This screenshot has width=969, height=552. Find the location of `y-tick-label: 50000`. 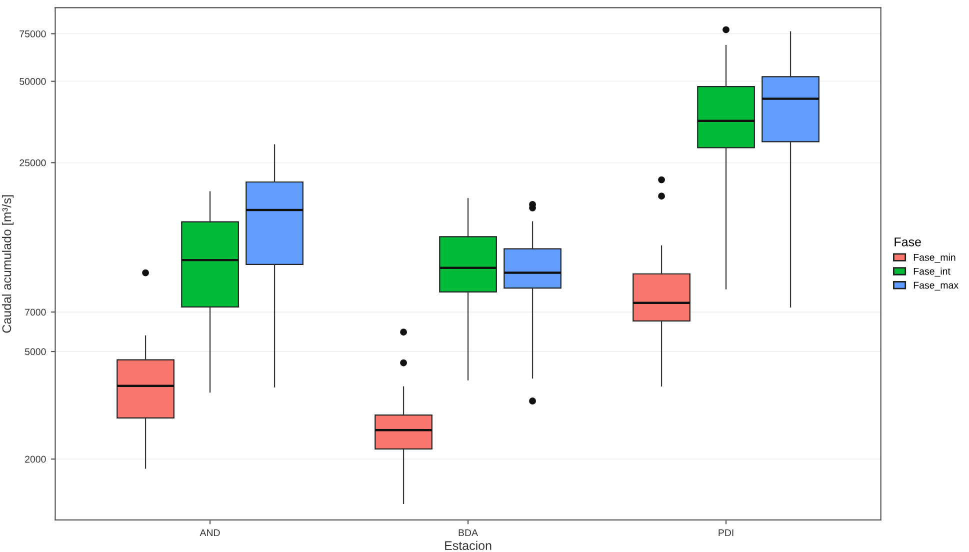

y-tick-label: 50000 is located at coordinates (33, 81).